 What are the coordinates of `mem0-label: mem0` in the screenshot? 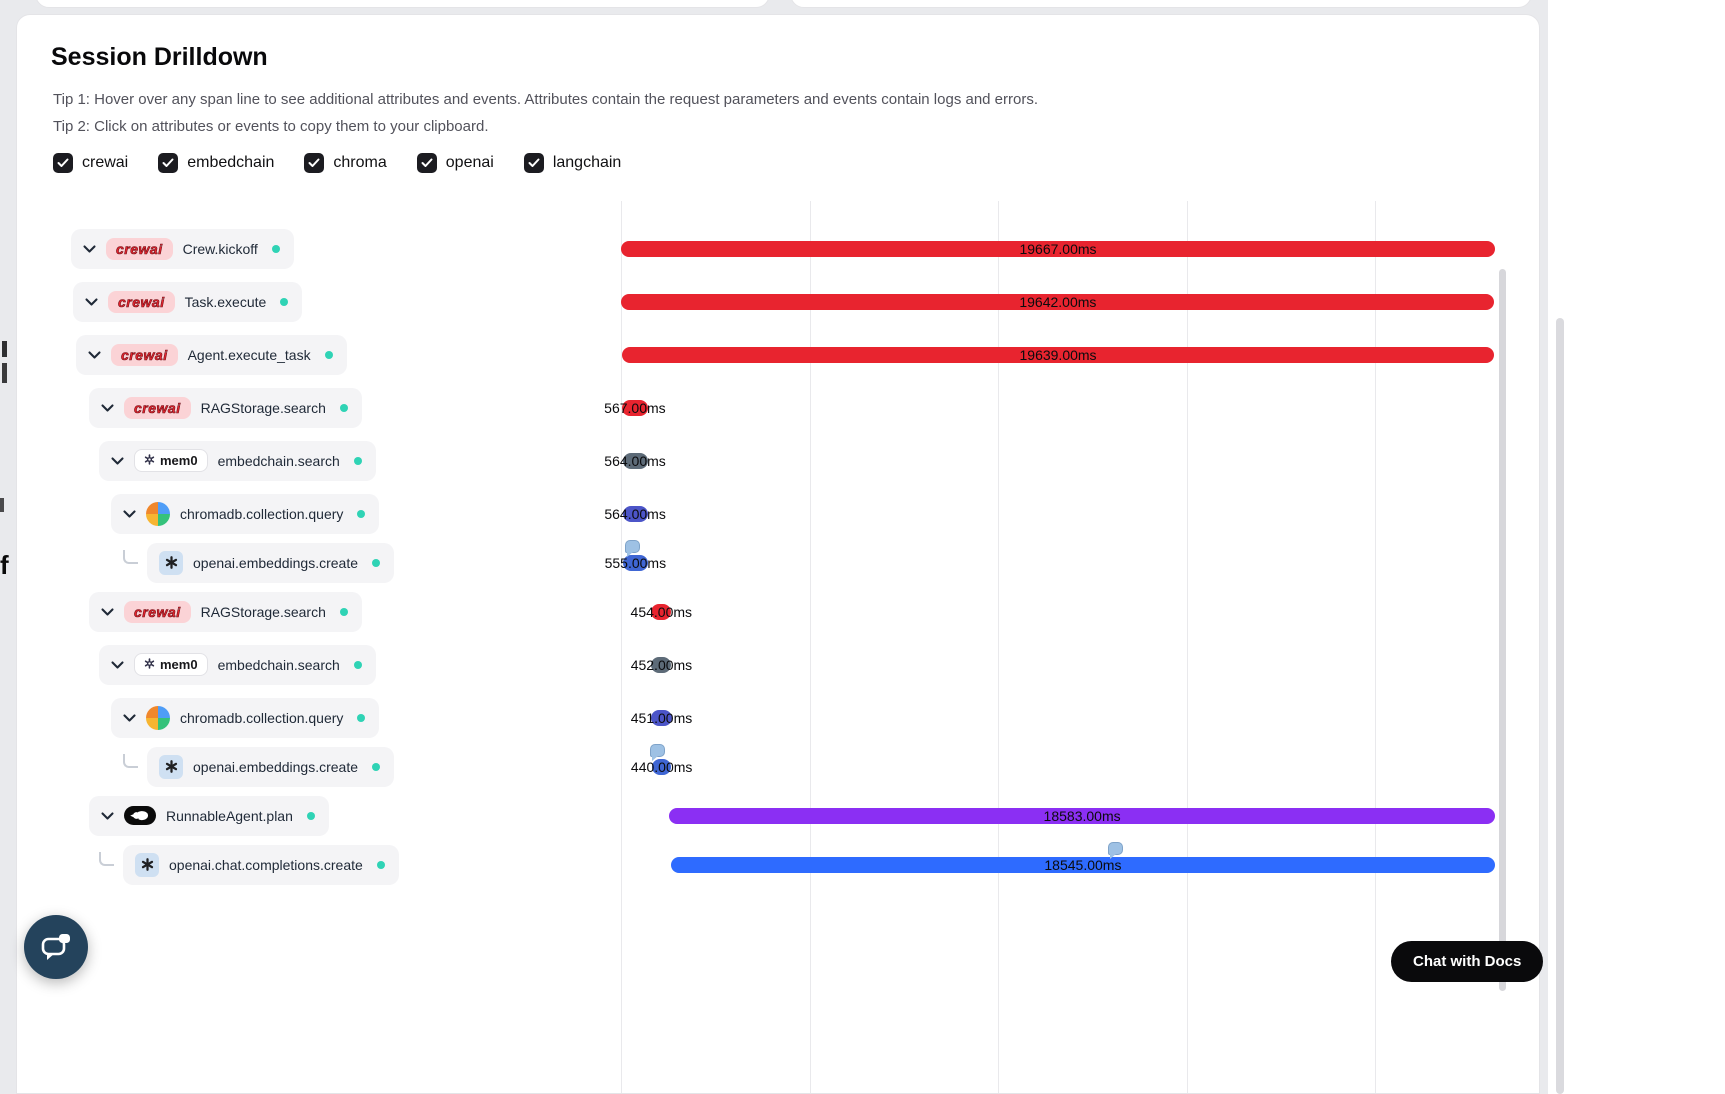 It's located at (179, 460).